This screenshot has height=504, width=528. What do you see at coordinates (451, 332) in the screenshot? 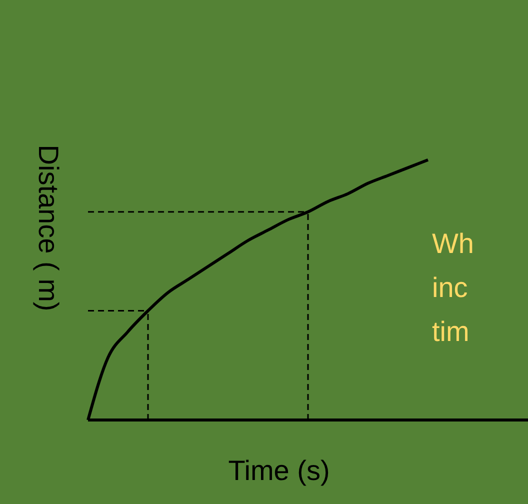
I see `annotation: tim` at bounding box center [451, 332].